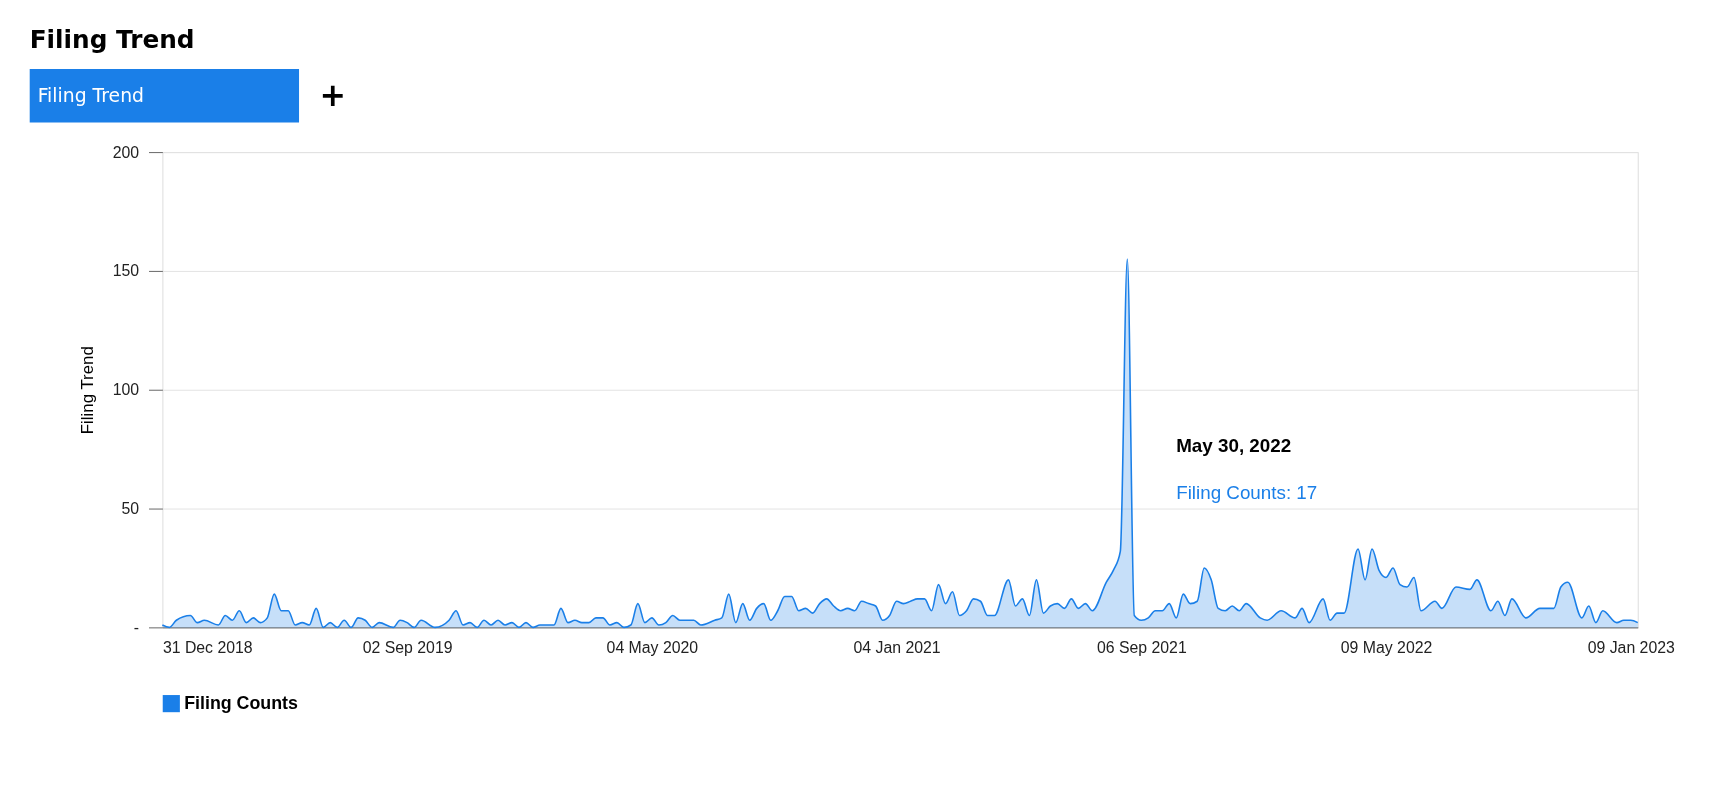 The image size is (1714, 792). I want to click on x-tick-label: 02 Sep 2019, so click(407, 647).